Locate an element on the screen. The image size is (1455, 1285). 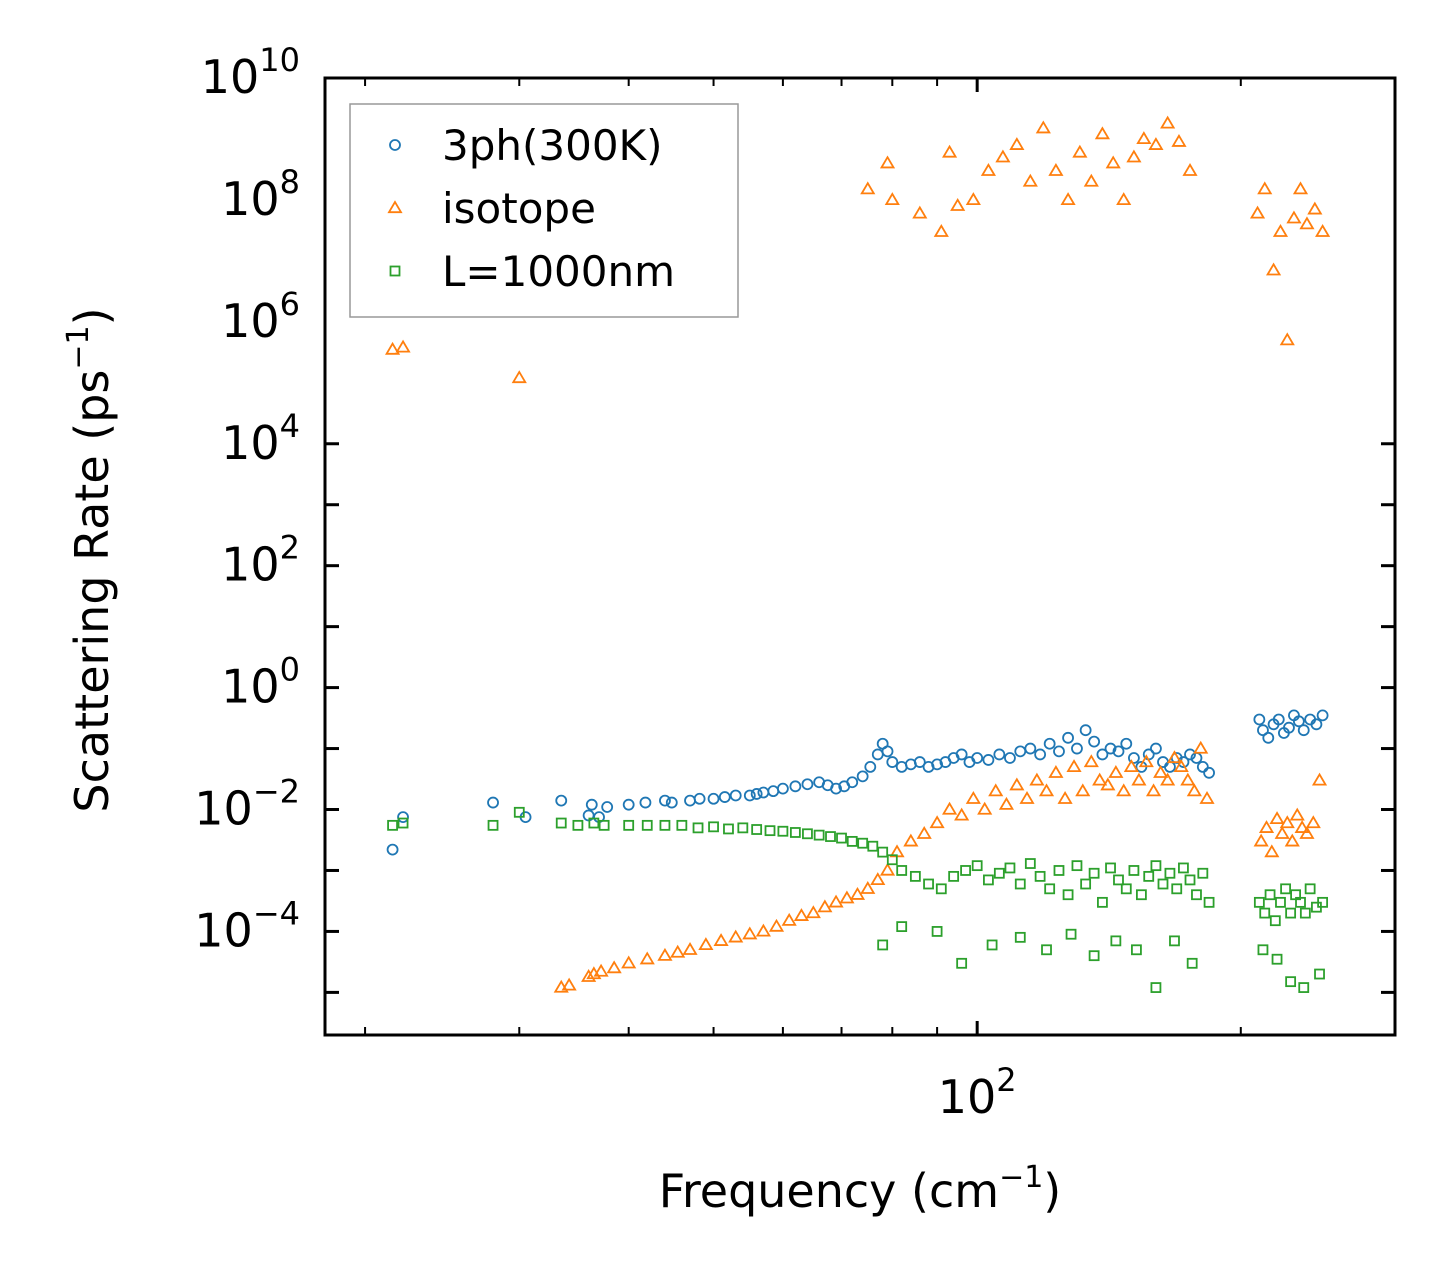
legend-marker-triangle is located at coordinates (395, 207).